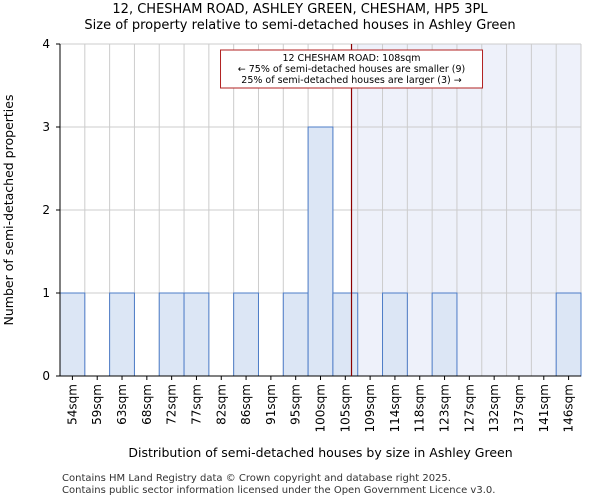  I want to click on x-tick-label-146sqm: 146sqm, so click(569, 408).